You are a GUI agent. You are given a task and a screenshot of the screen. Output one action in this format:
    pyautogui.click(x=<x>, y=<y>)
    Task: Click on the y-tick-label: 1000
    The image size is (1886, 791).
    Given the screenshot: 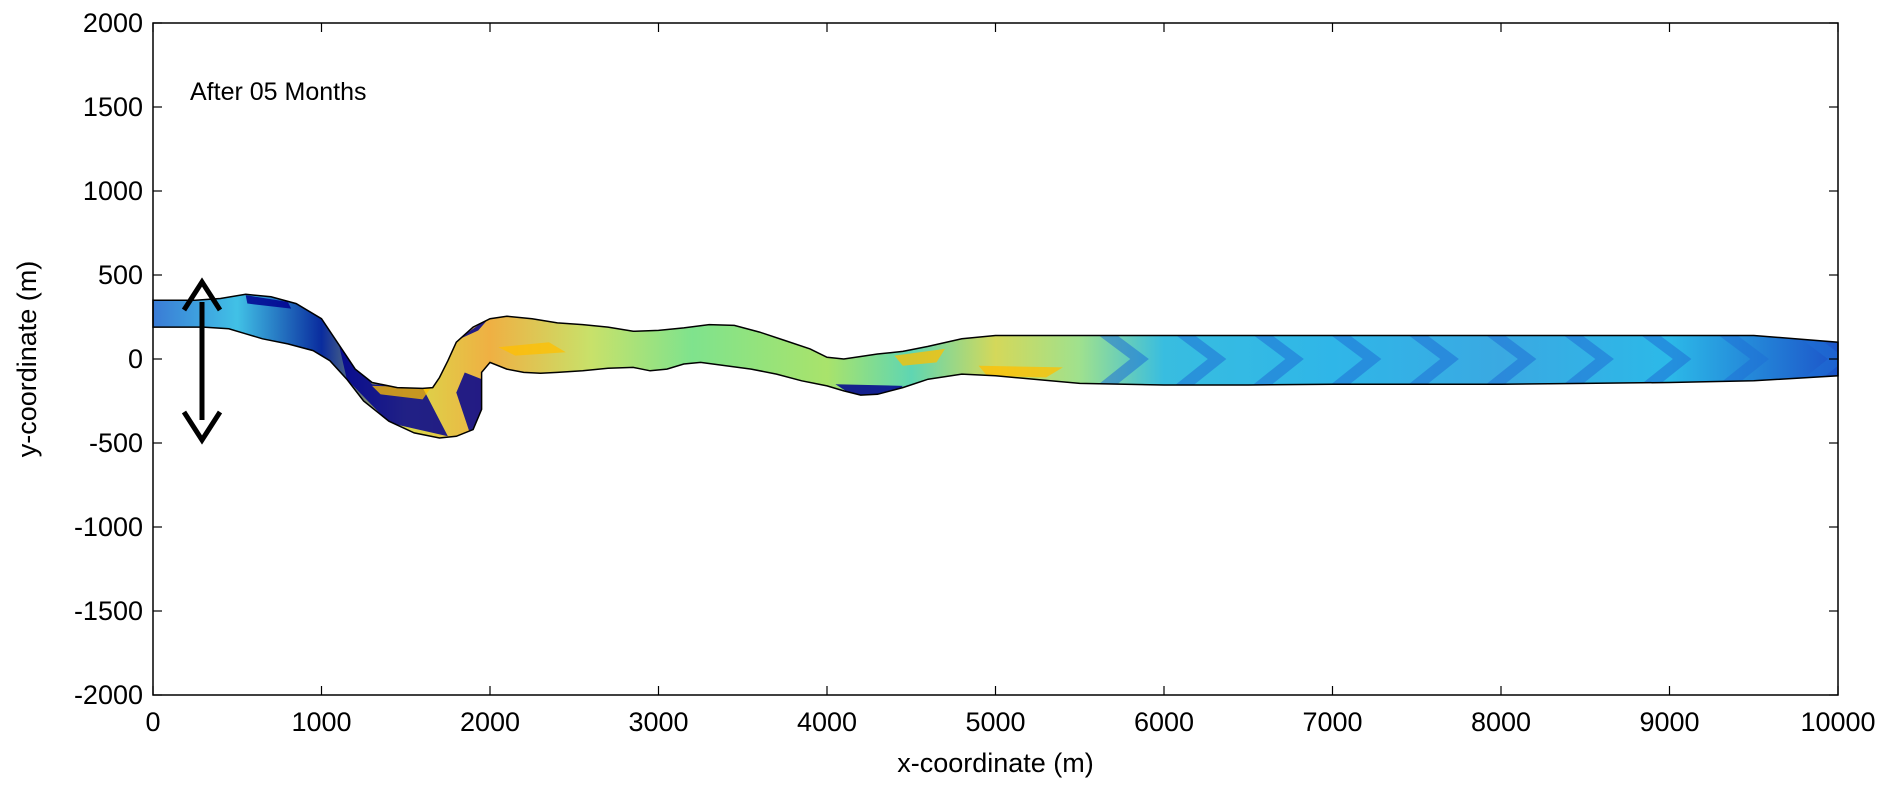 What is the action you would take?
    pyautogui.click(x=113, y=191)
    